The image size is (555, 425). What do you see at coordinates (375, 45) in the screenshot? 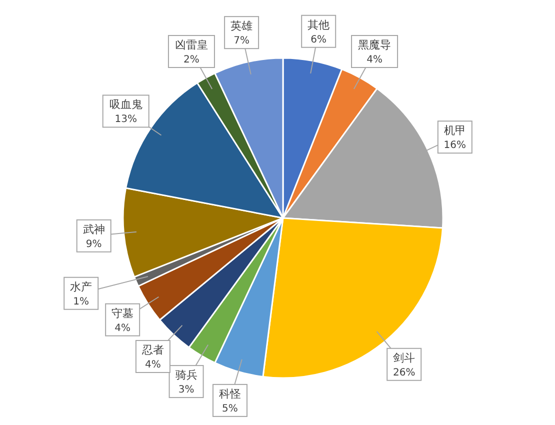
I see `slice-label: 黑魔导` at bounding box center [375, 45].